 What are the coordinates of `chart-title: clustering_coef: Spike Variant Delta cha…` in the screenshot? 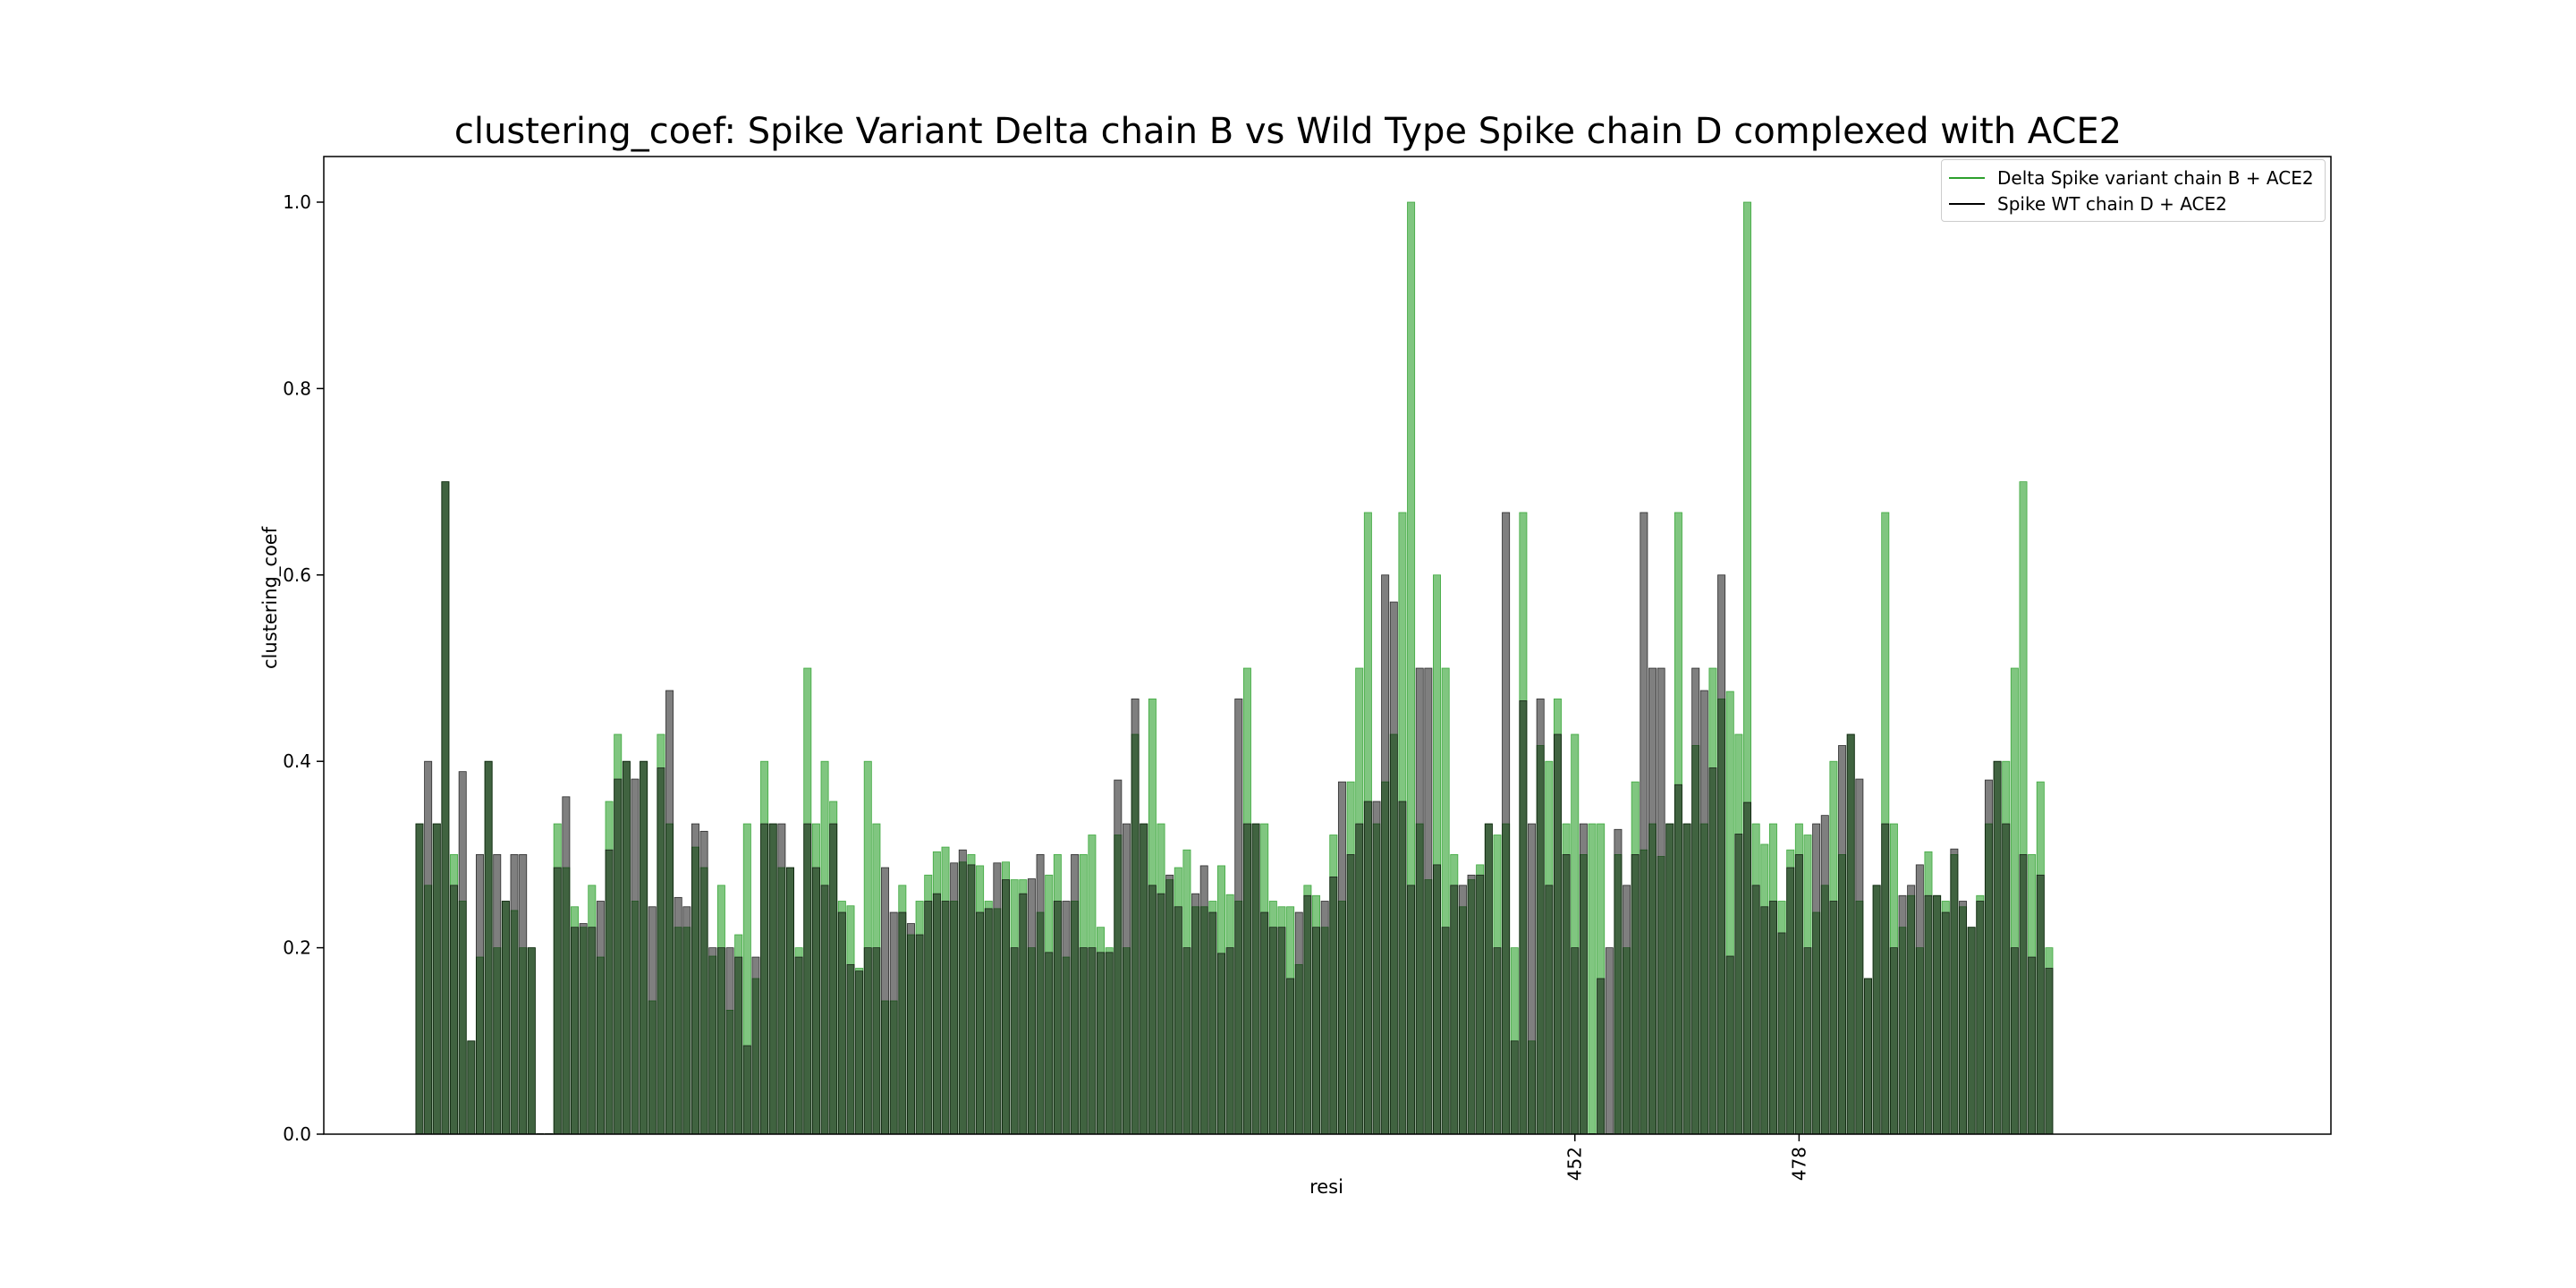 It's located at (1288, 131).